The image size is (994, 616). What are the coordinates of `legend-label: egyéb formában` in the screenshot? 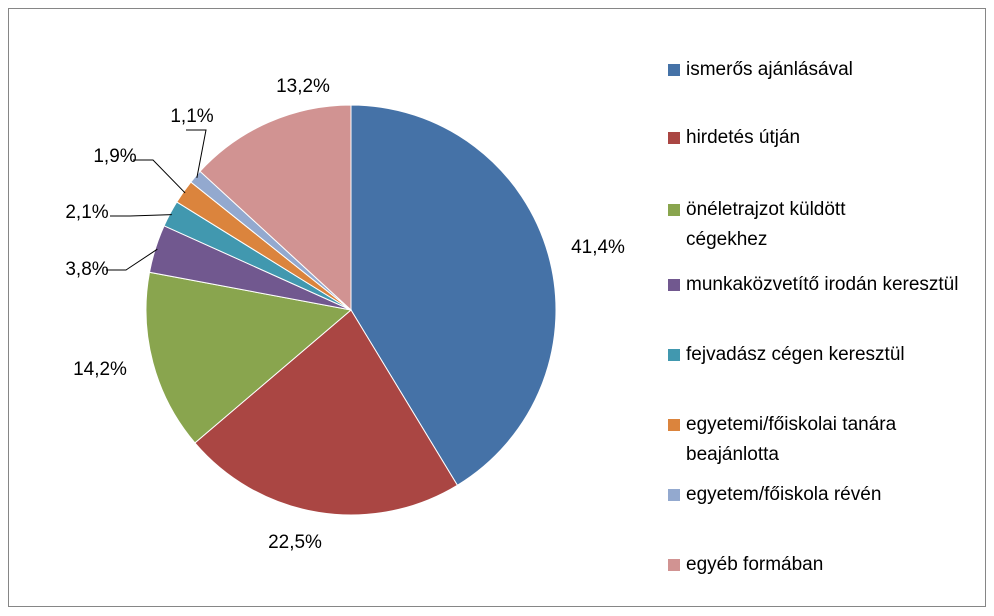 It's located at (755, 564).